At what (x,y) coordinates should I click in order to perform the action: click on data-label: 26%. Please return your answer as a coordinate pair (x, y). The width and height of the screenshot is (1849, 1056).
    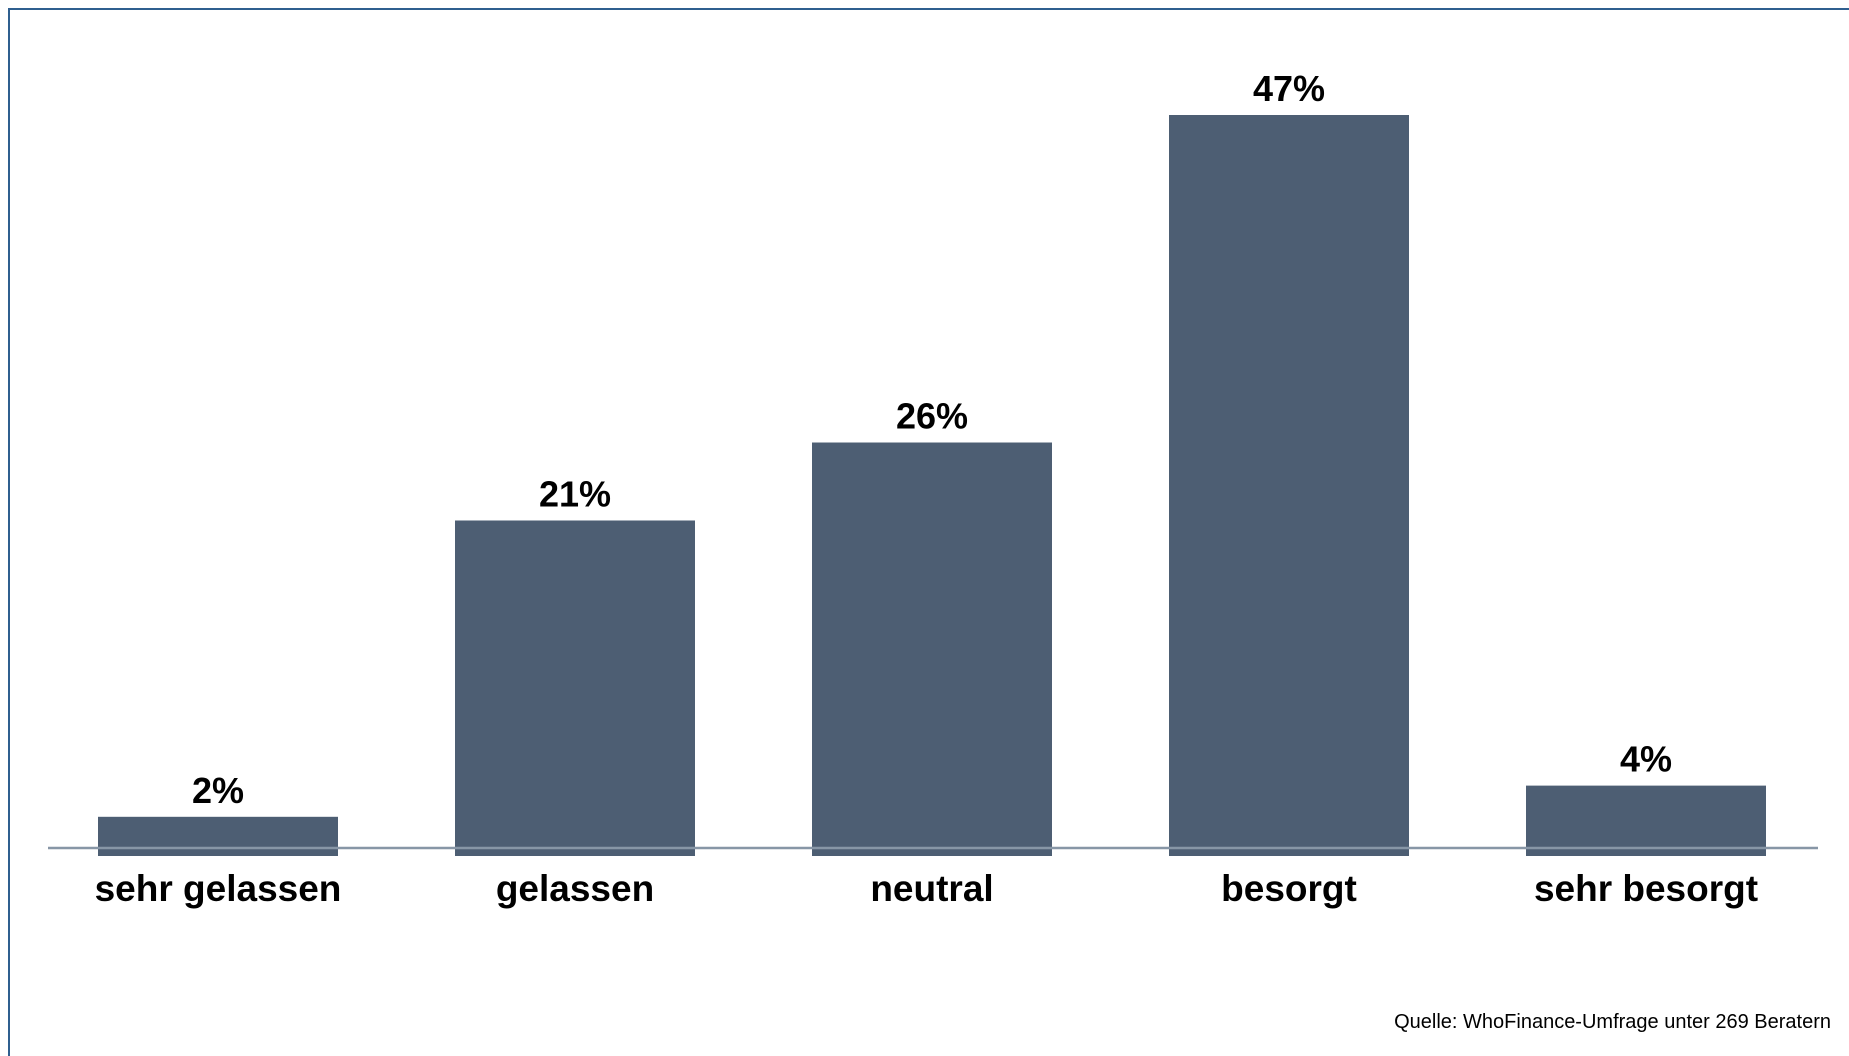
    Looking at the image, I should click on (932, 416).